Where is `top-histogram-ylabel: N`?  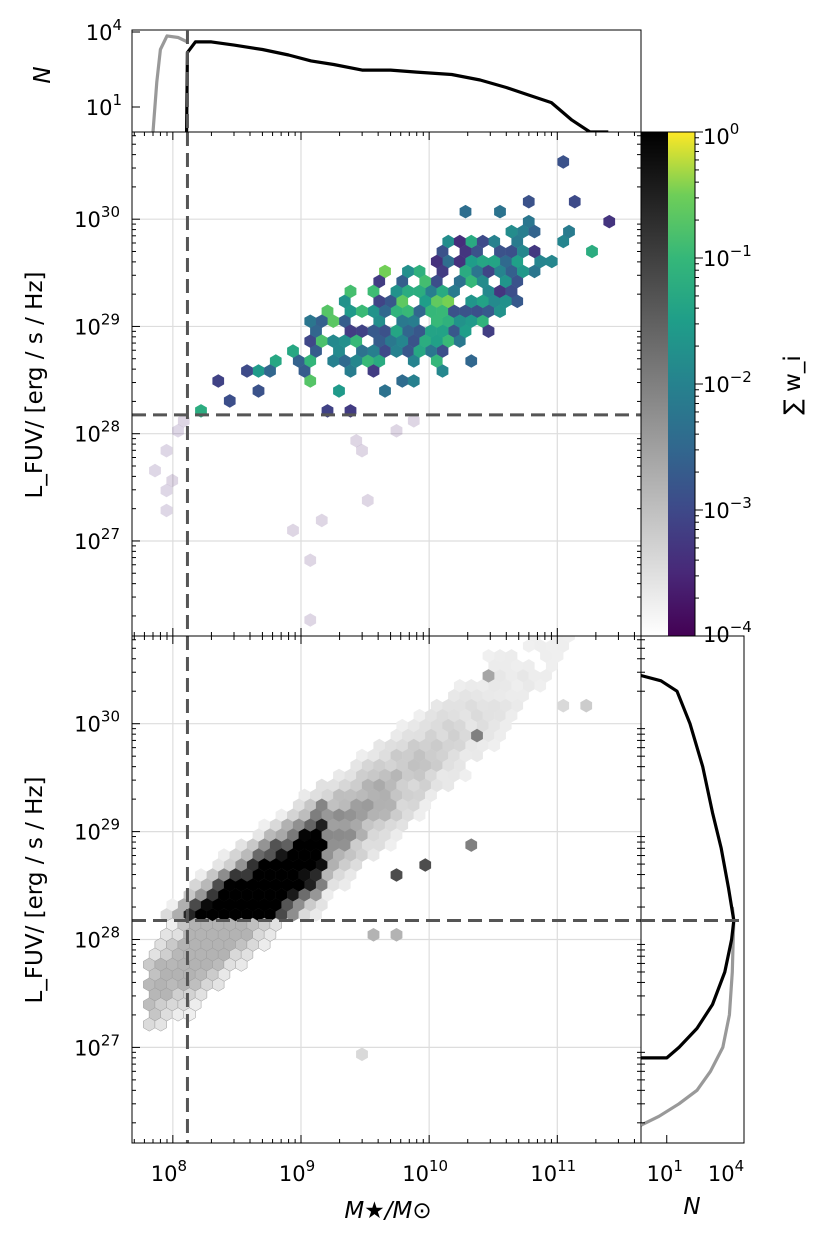 top-histogram-ylabel: N is located at coordinates (43, 74).